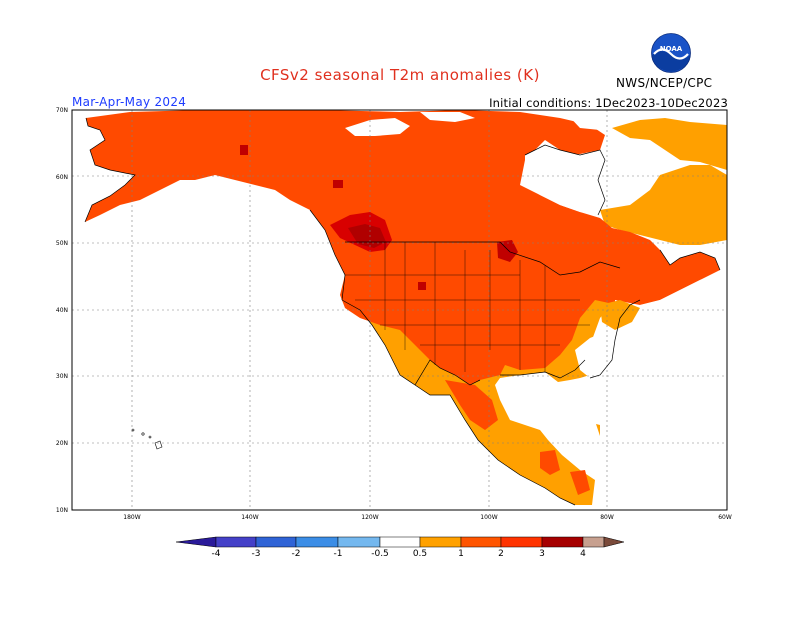 This screenshot has height=618, width=800. Describe the element at coordinates (338, 554) in the screenshot. I see `colorbar-label-neg1: -1` at that location.